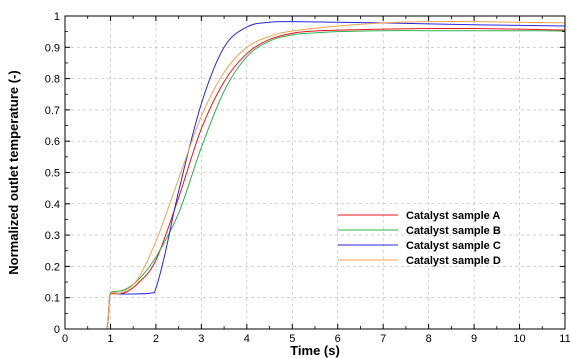  What do you see at coordinates (315, 350) in the screenshot?
I see `x-axis-title: Time (s)` at bounding box center [315, 350].